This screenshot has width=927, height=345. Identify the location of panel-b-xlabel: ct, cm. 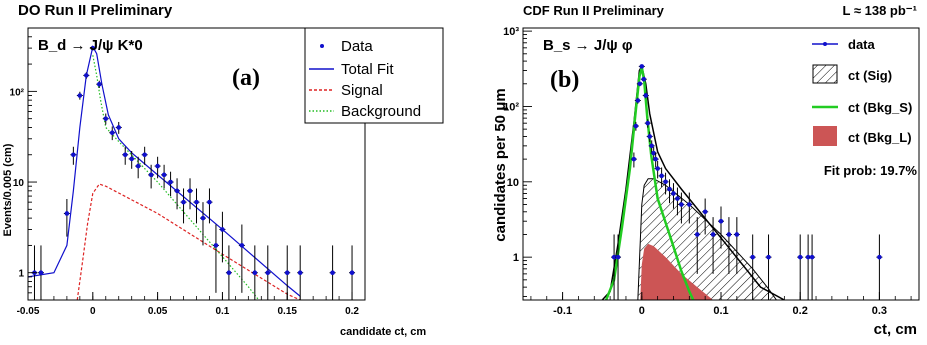
(895, 329).